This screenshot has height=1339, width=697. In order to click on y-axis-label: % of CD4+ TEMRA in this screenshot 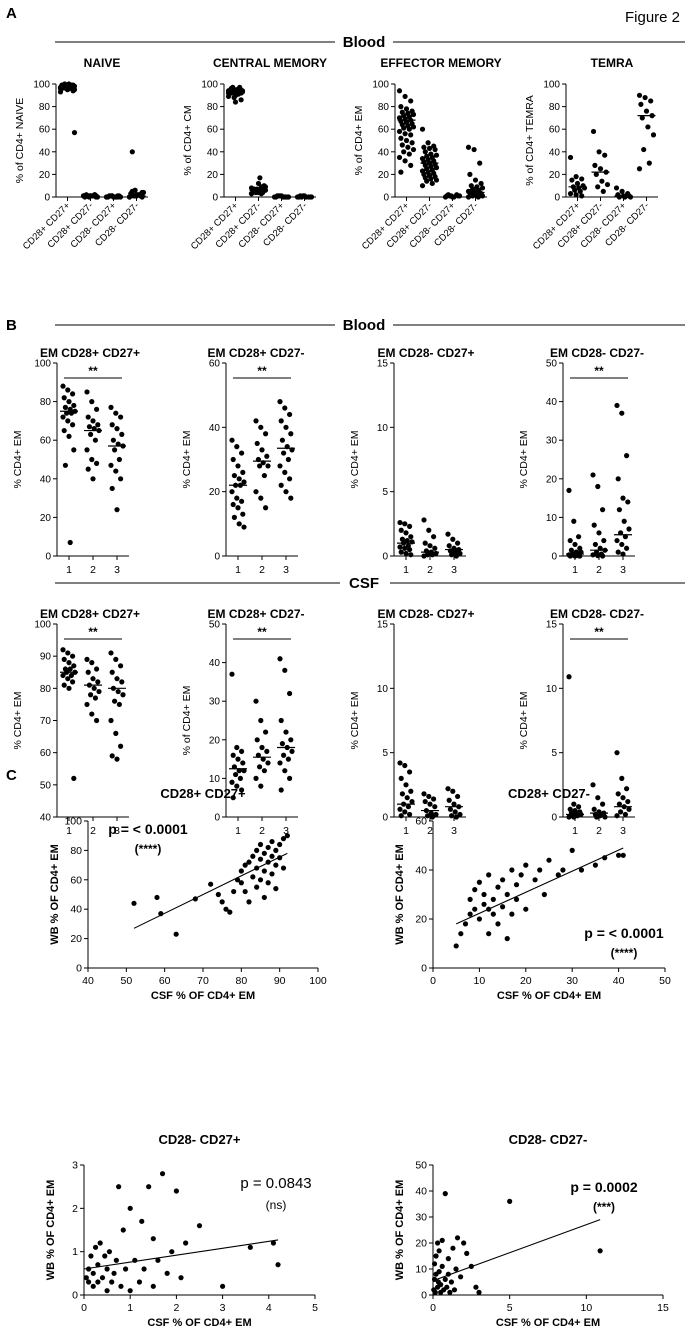, I will do `click(530, 140)`.